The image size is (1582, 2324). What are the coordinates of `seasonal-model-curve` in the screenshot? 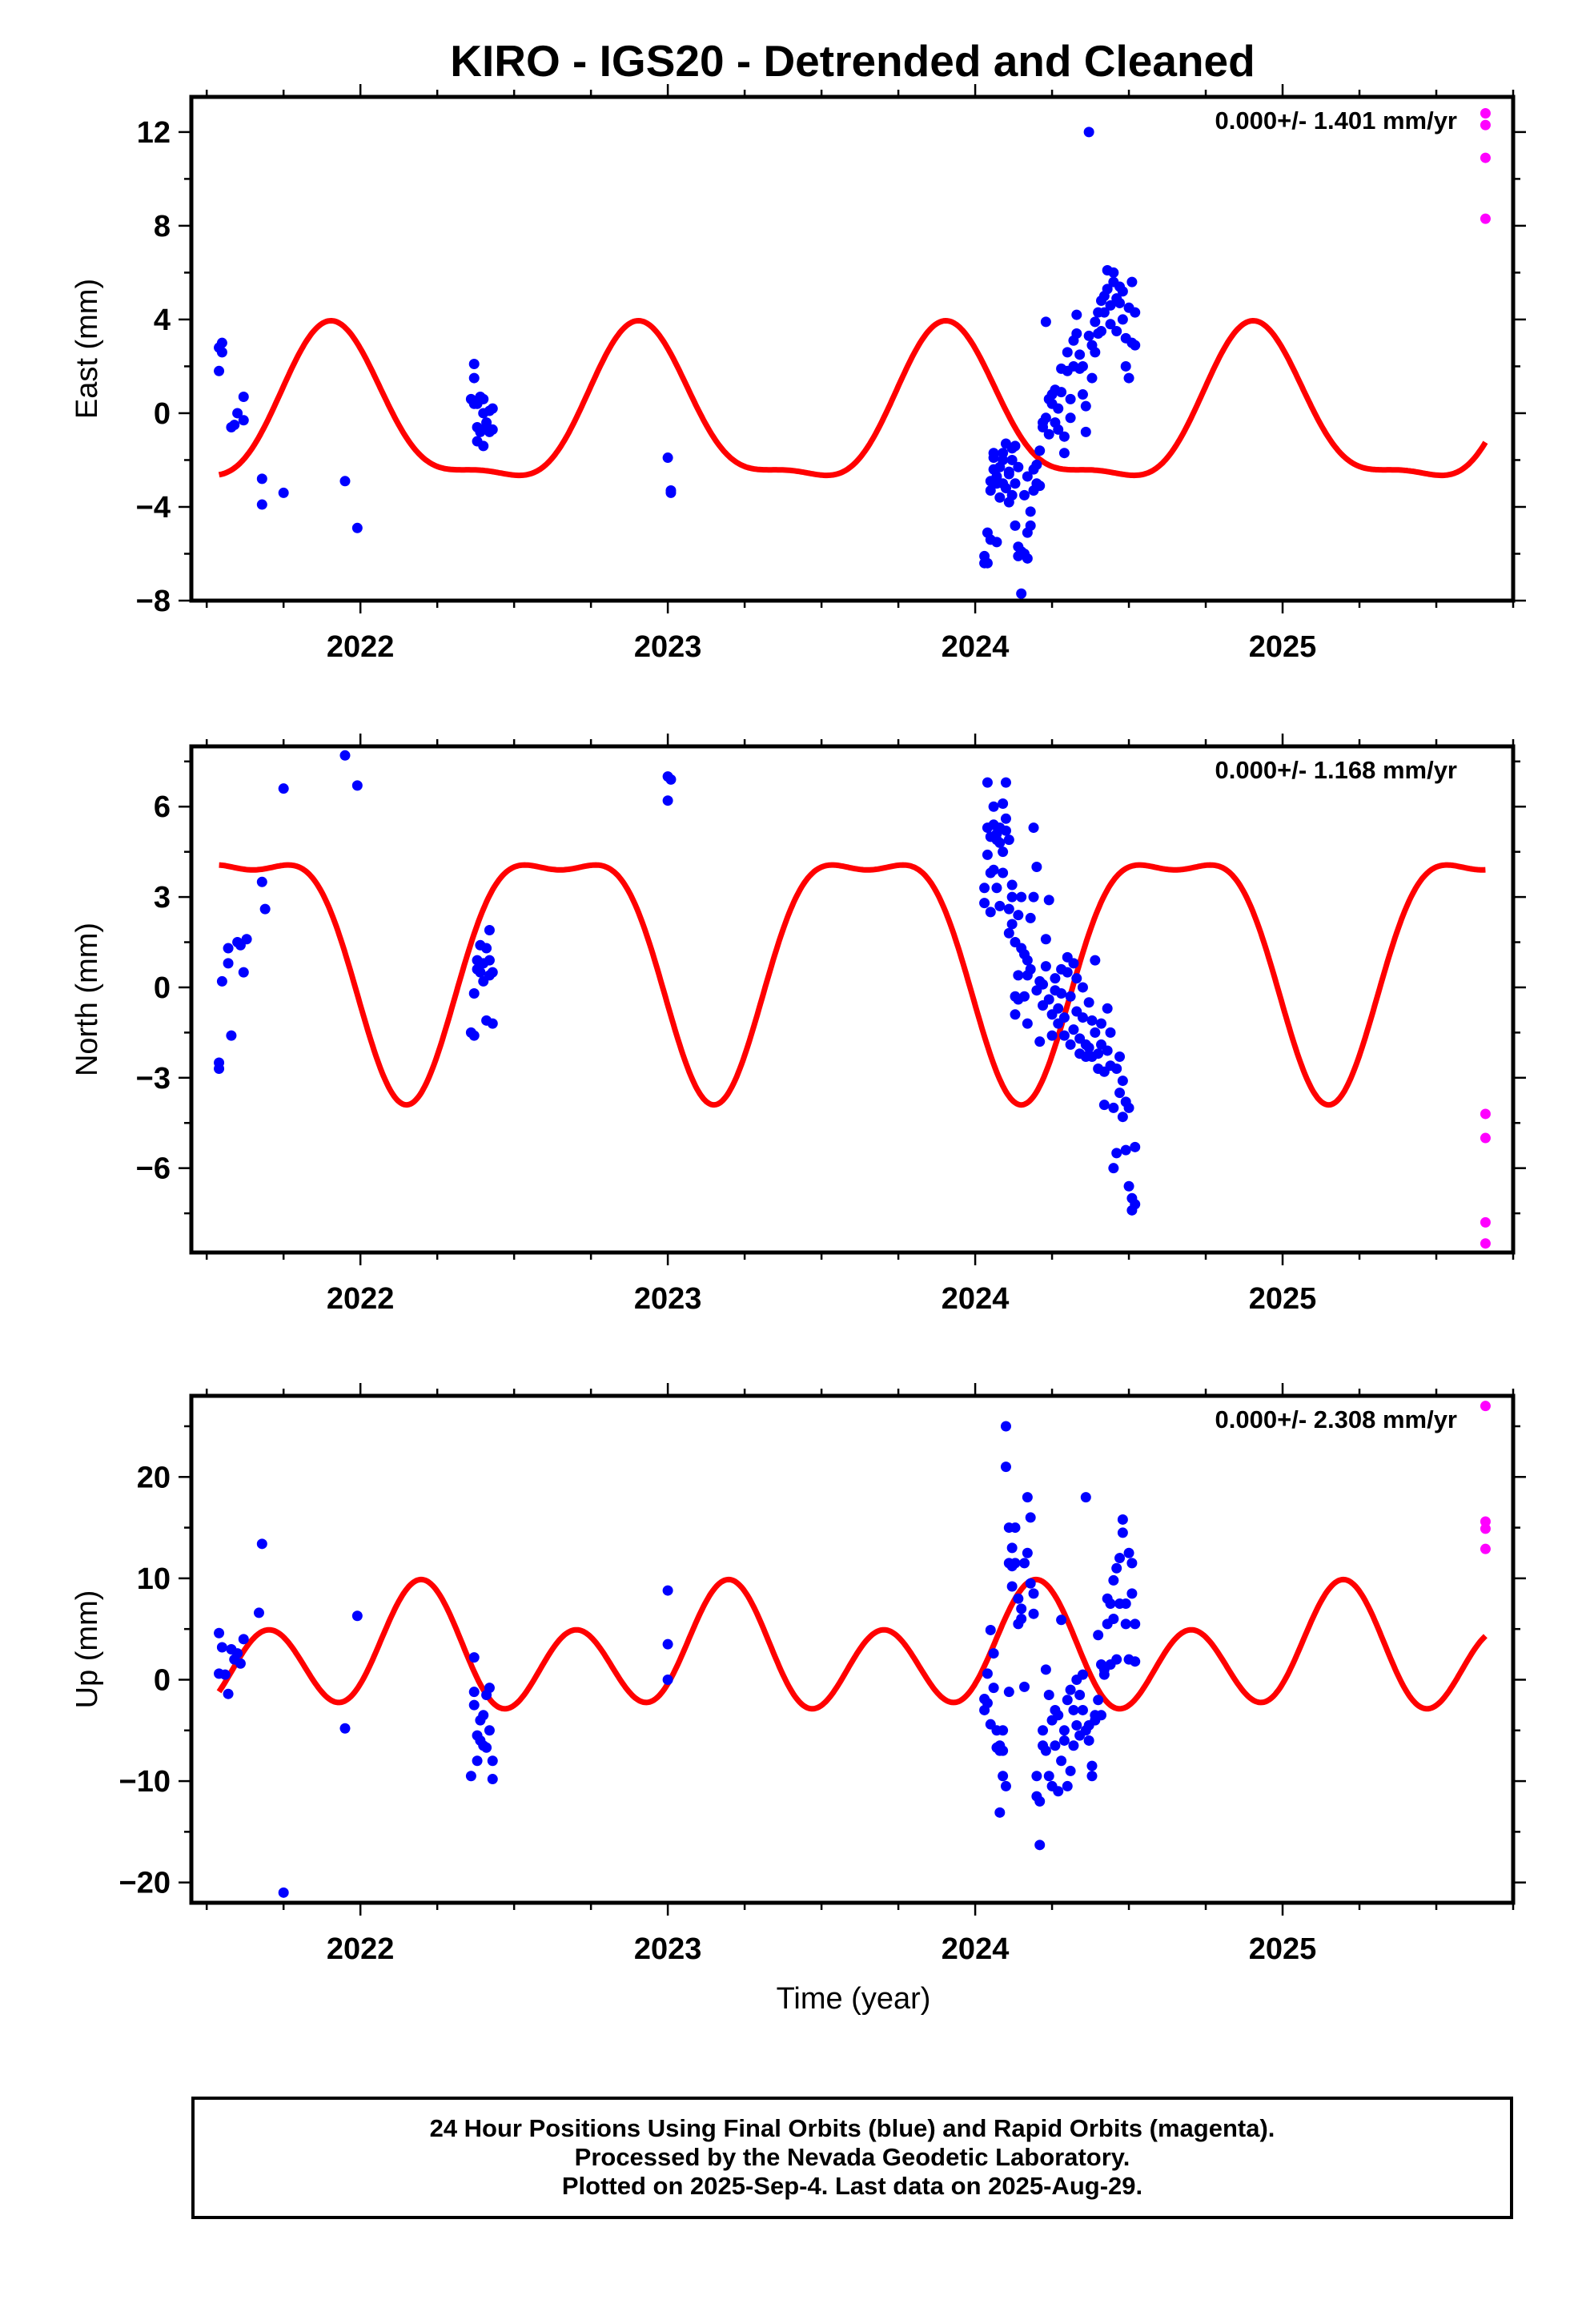 It's located at (852, 985).